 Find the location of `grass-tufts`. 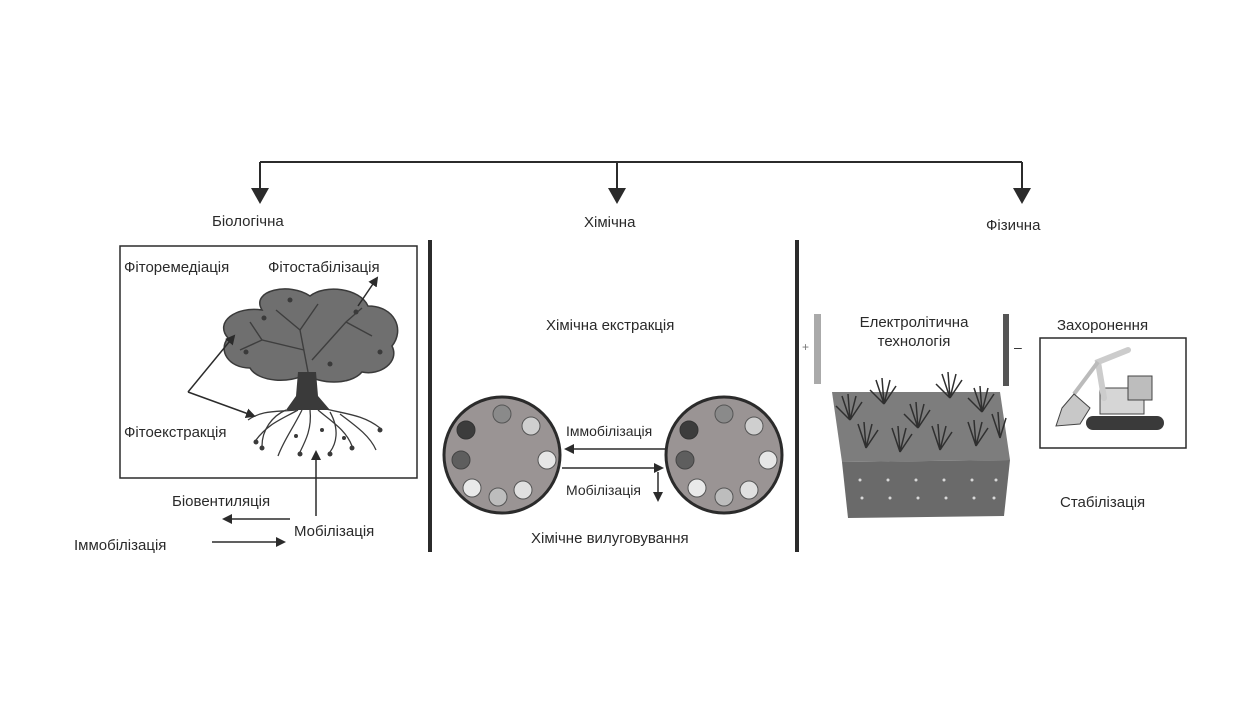

grass-tufts is located at coordinates (921, 412).